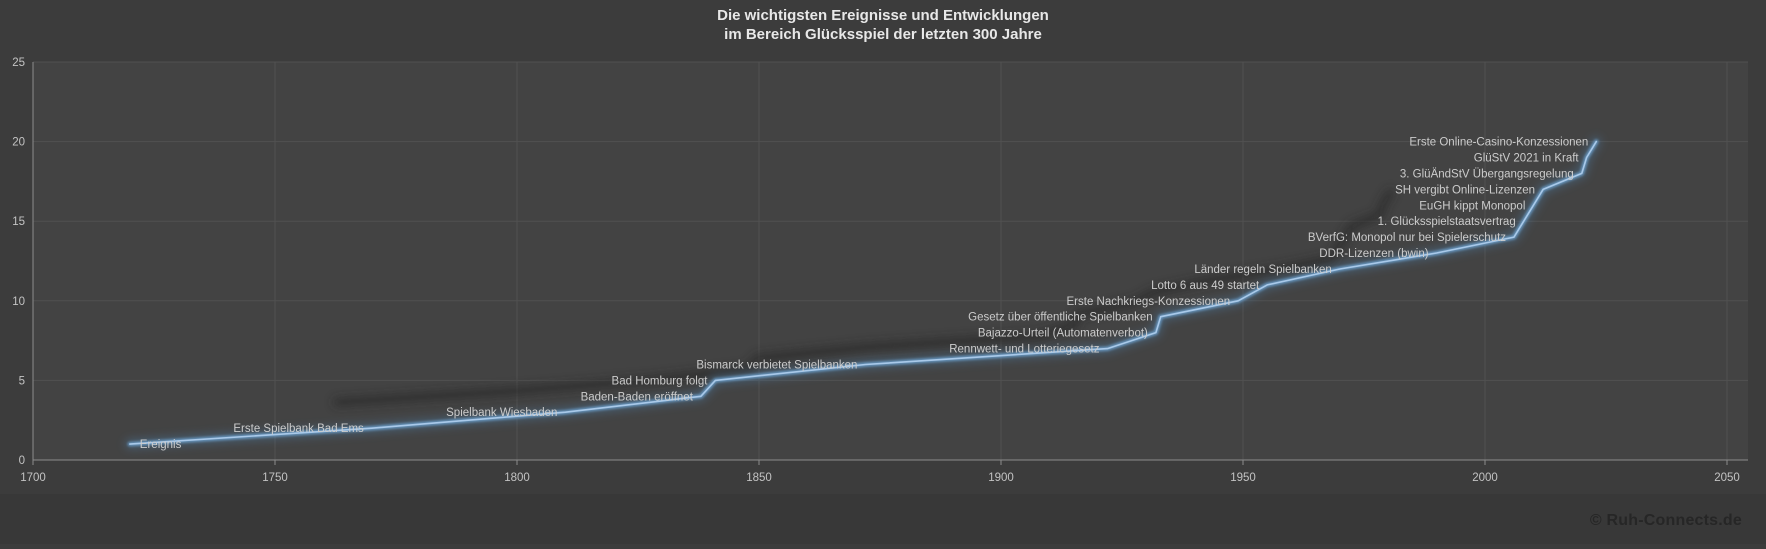 The image size is (1766, 549). What do you see at coordinates (18, 302) in the screenshot?
I see `y-tick-label: 10` at bounding box center [18, 302].